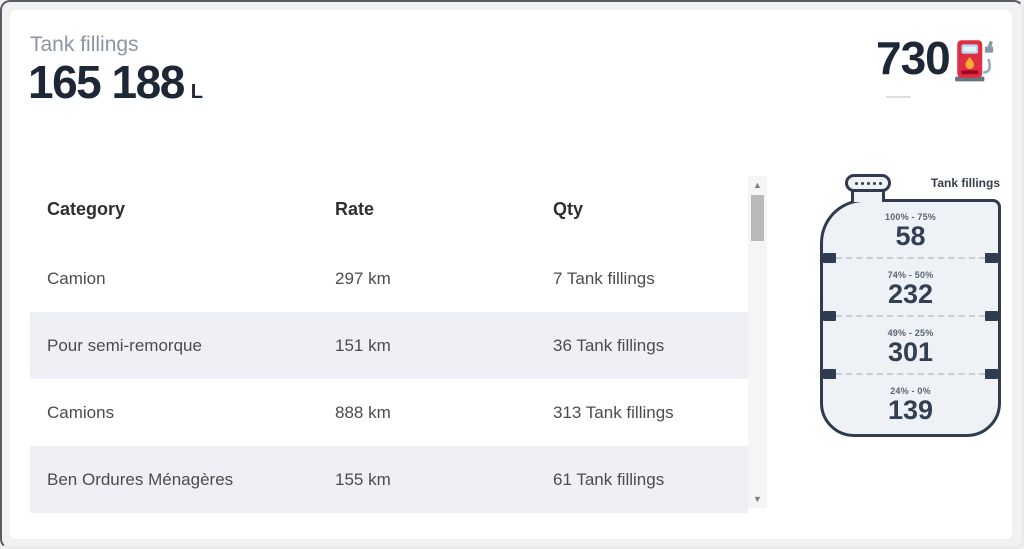 This screenshot has height=549, width=1024. I want to click on segment-range-label: 74% - 50%, so click(910, 275).